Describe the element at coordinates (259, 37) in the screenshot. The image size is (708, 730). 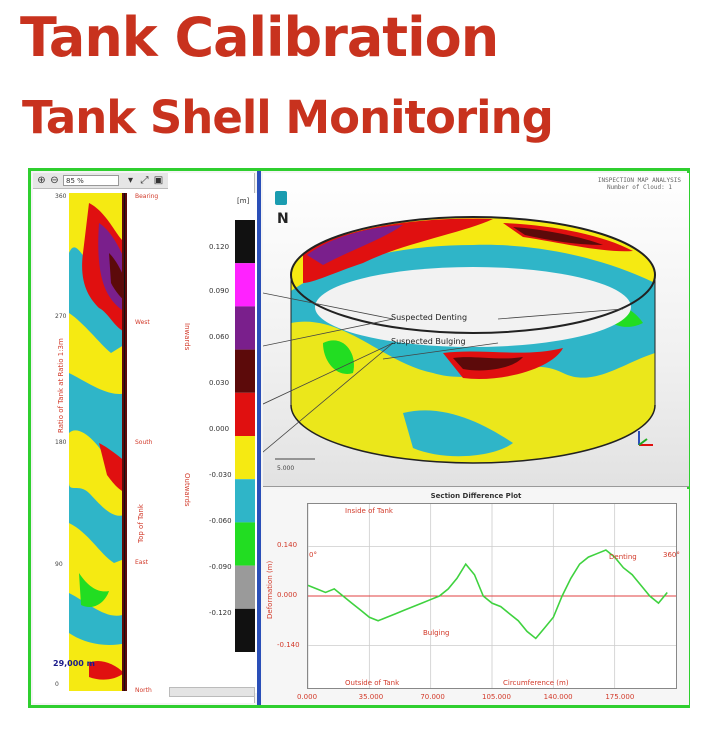
I see `page-title: Tank Calibration` at that location.